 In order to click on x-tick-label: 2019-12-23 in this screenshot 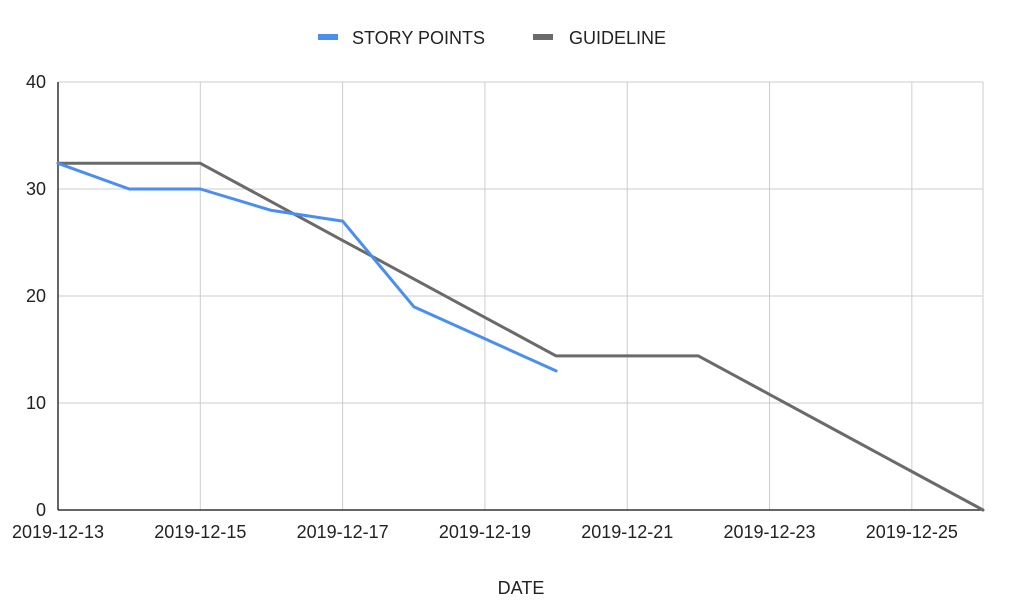, I will do `click(769, 532)`.